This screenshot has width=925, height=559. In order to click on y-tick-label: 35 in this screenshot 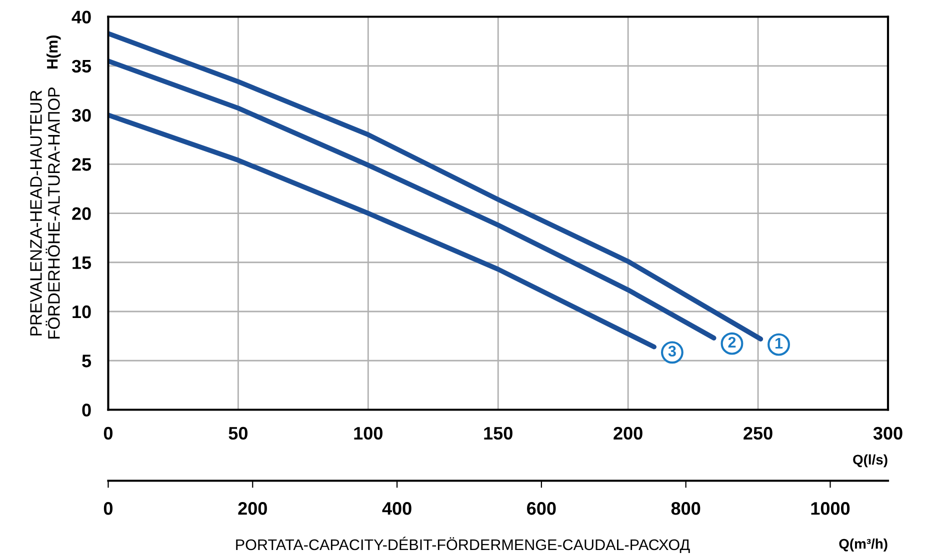, I will do `click(82, 66)`.